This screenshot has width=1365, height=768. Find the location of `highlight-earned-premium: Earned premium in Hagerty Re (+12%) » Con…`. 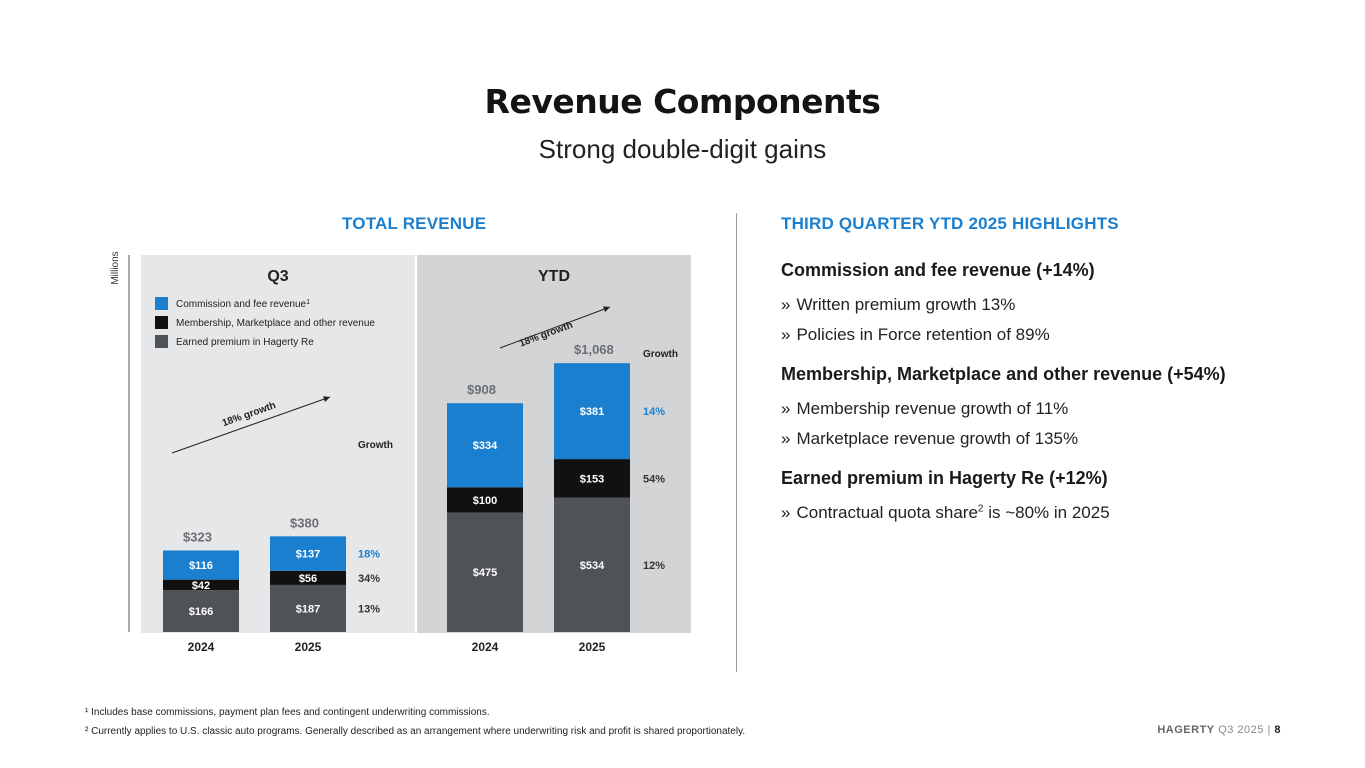

highlight-earned-premium: Earned premium in Hagerty Re (+12%) » Con… is located at coordinates (1061, 500).